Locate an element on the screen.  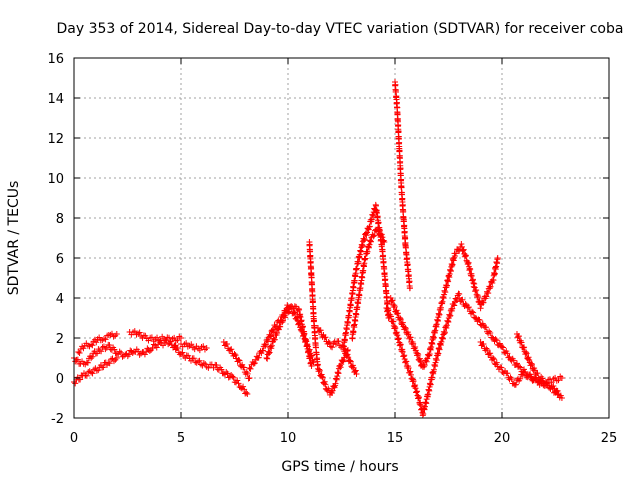
y-tick-label: 14 is located at coordinates (55, 99).